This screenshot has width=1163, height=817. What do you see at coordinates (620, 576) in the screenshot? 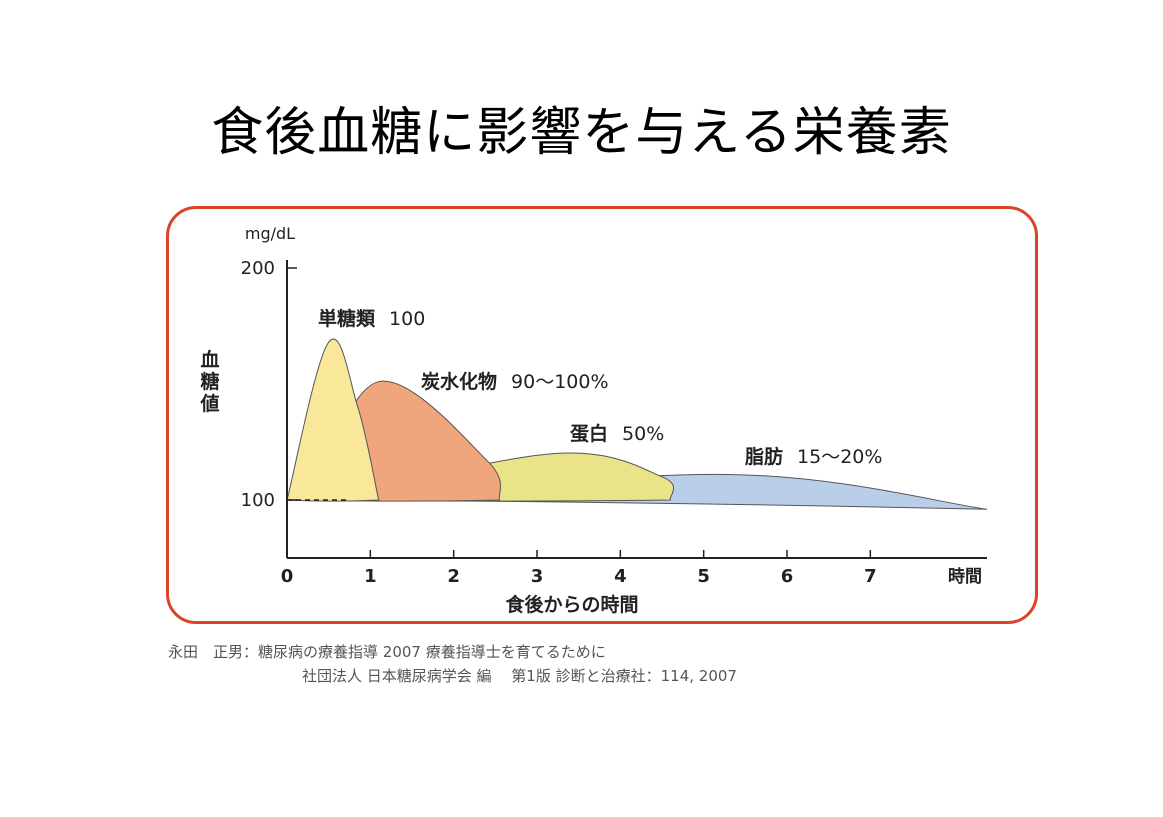
I see `x-tick-label-4: 4` at bounding box center [620, 576].